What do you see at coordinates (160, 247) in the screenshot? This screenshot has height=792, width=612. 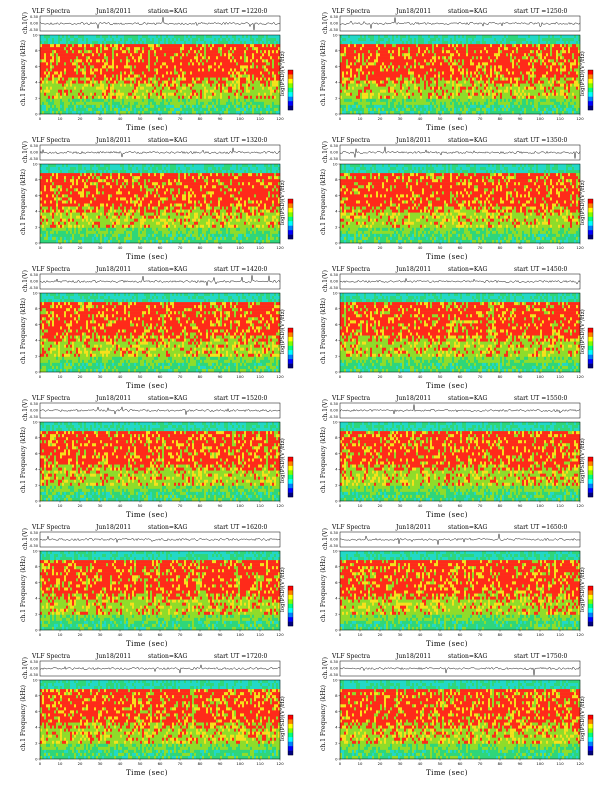 I see `x-tick-label: 60` at bounding box center [160, 247].